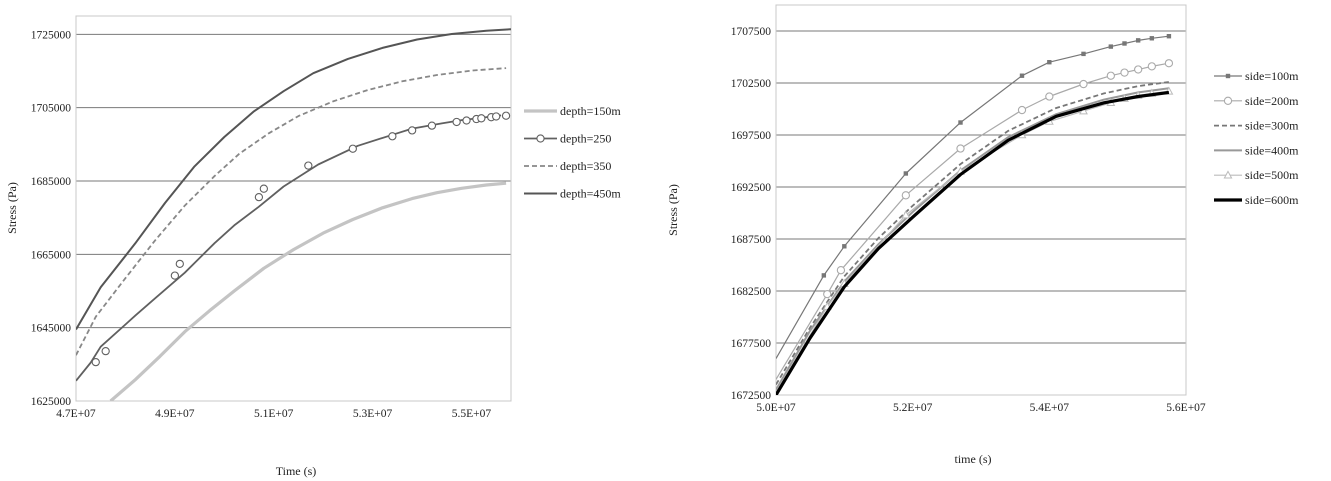 The image size is (1331, 481). Describe the element at coordinates (1272, 126) in the screenshot. I see `legend-label: side=300m` at that location.